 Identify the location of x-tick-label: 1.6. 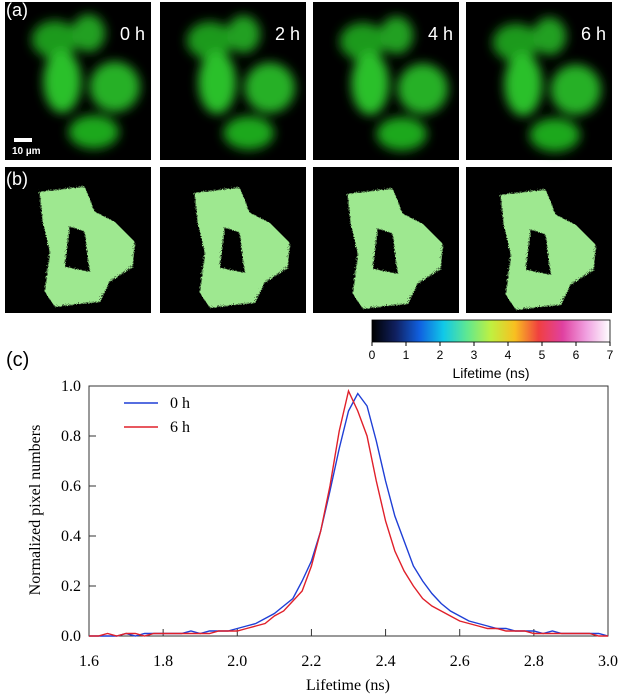
(89, 661).